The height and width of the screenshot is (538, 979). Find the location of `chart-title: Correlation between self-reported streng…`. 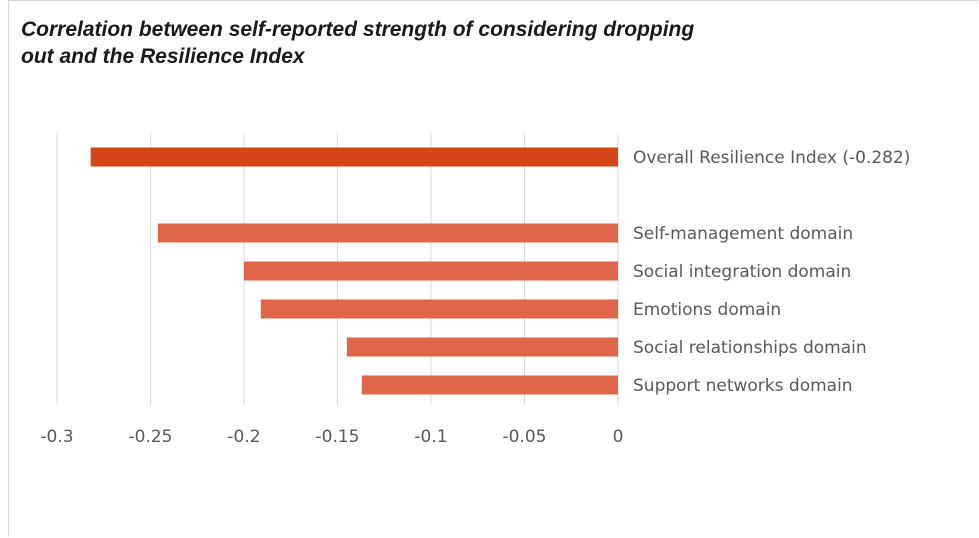

chart-title: Correlation between self-reported streng… is located at coordinates (358, 43).